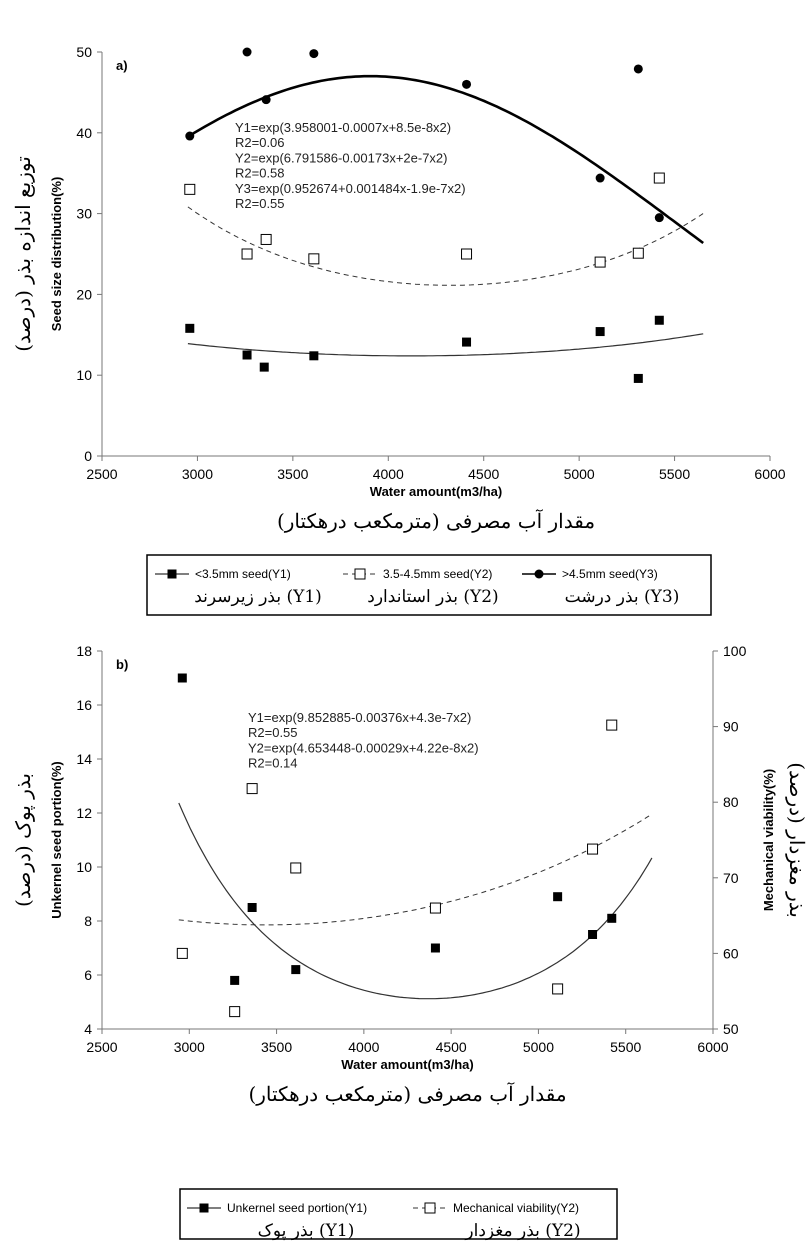 This screenshot has width=809, height=1241. Describe the element at coordinates (769, 474) in the screenshot. I see `x-tick-label: 6000` at that location.